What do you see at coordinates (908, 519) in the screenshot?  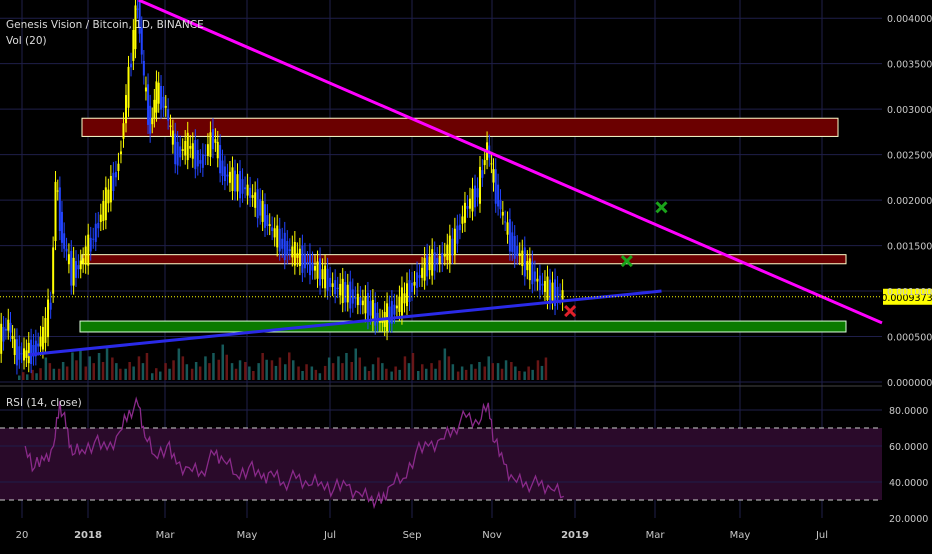 I see `rsi-axis-tick-label: 20.0000` at bounding box center [908, 519].